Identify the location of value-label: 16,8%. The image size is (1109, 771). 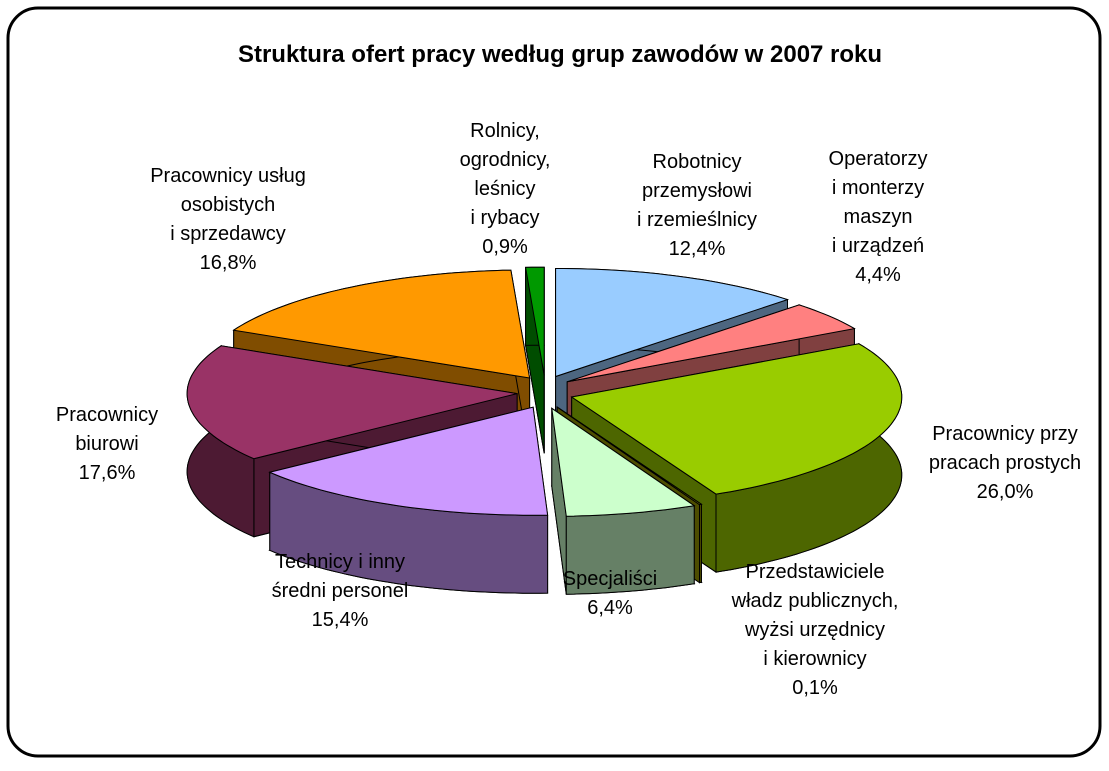
(228, 263).